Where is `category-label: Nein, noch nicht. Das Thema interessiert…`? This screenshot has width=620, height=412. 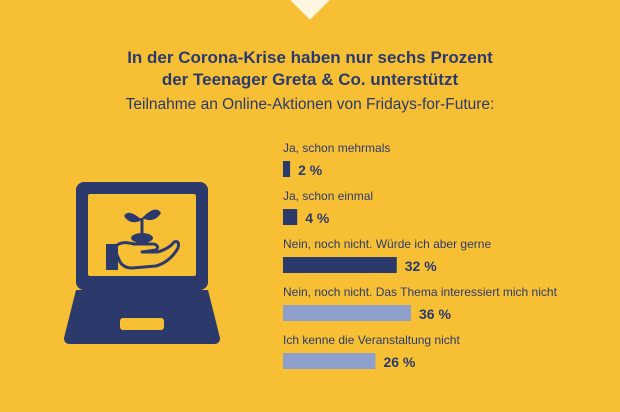 category-label: Nein, noch nicht. Das Thema interessiert… is located at coordinates (420, 292).